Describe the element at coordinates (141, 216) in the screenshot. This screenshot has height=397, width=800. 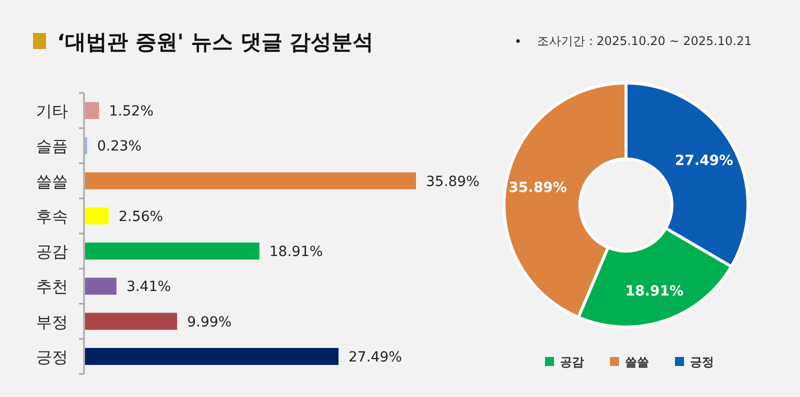
I see `data-label: 2.56%` at that location.